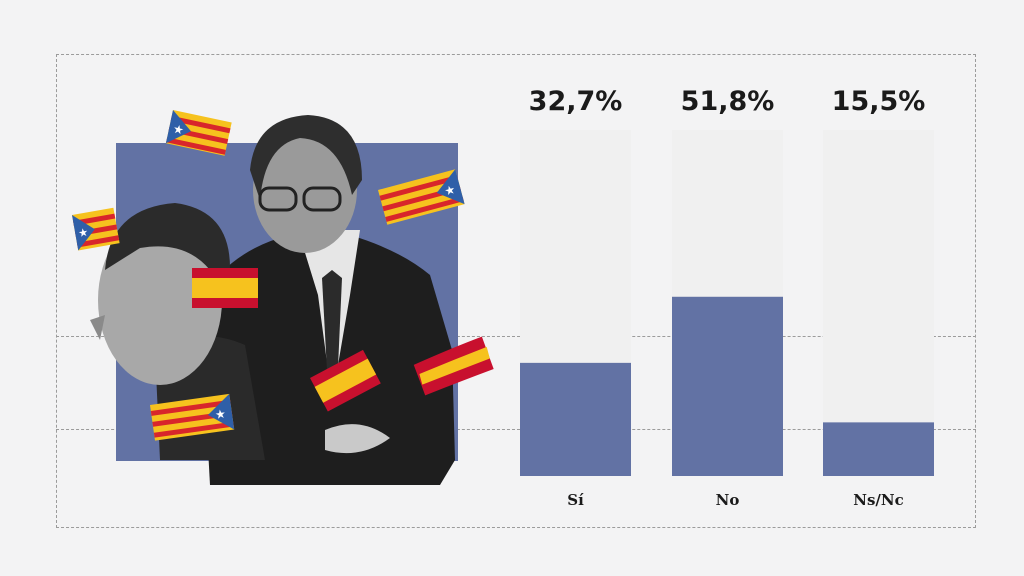 The image size is (1024, 576). Describe the element at coordinates (198, 133) in the screenshot. I see `estelada-flag-1: ★` at that location.